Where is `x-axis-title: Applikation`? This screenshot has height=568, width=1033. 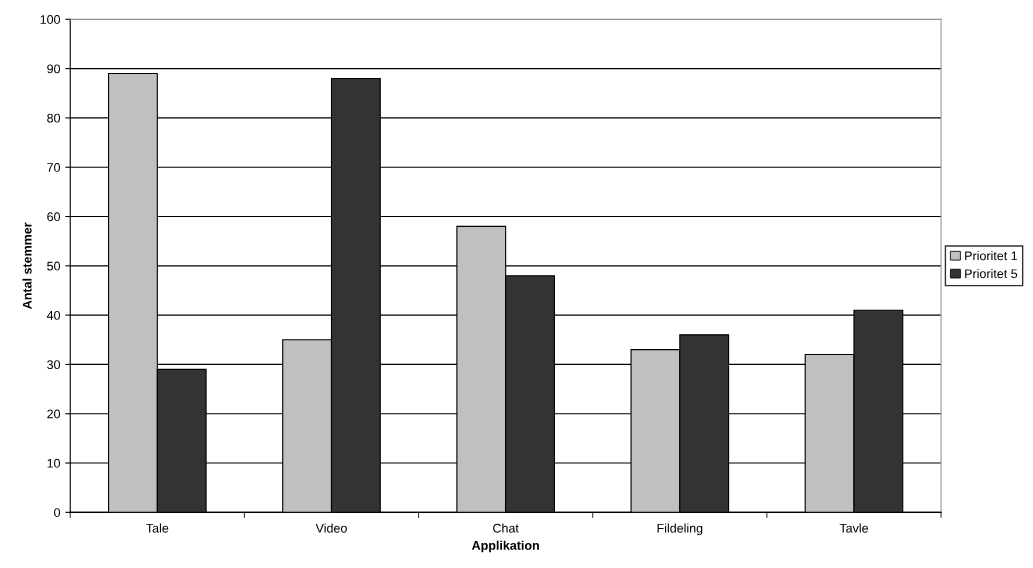 x-axis-title: Applikation is located at coordinates (505, 546).